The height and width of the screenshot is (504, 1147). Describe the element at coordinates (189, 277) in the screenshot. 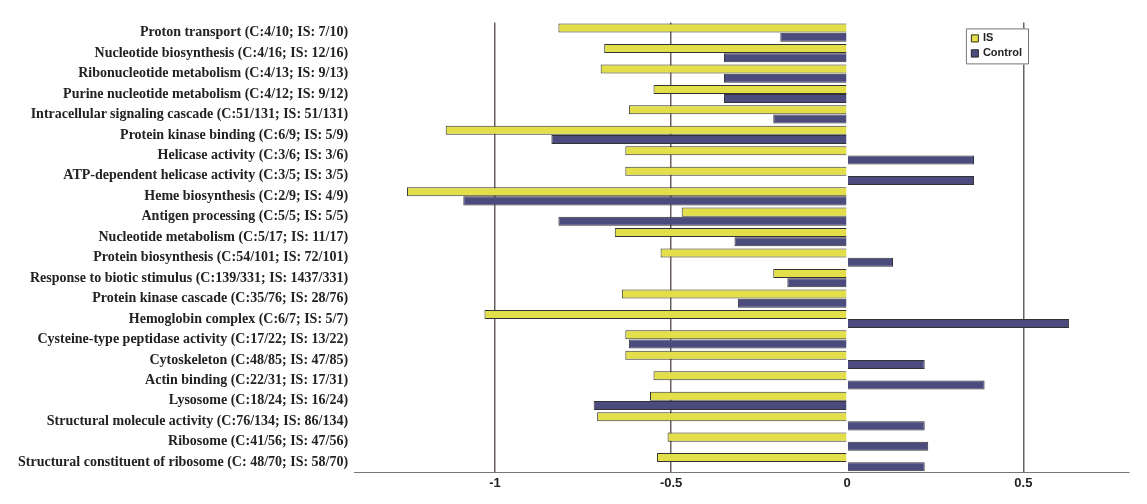

I see `y-tick-label: Response to biotic stimulus (C:139/331; IS: 1437/331)` at that location.